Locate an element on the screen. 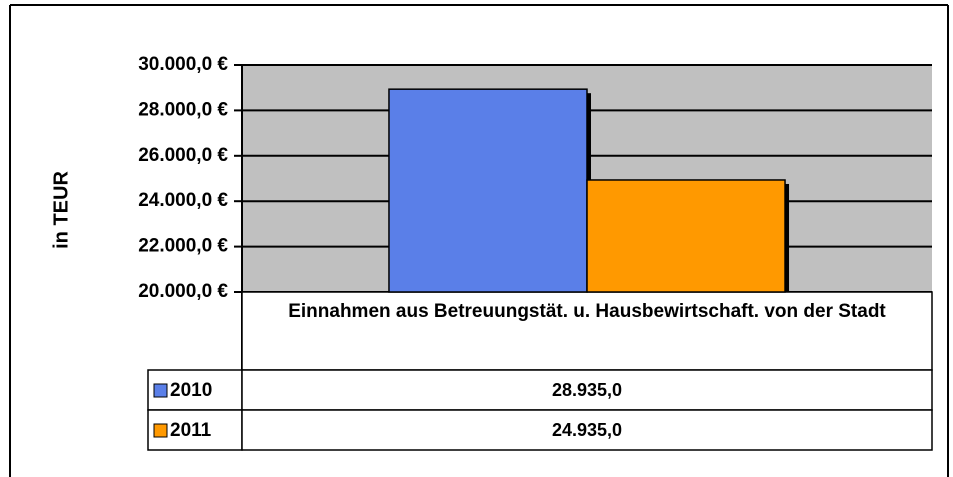 Image resolution: width=953 pixels, height=477 pixels. y-tick-label: 26.000,0 € is located at coordinates (183, 155).